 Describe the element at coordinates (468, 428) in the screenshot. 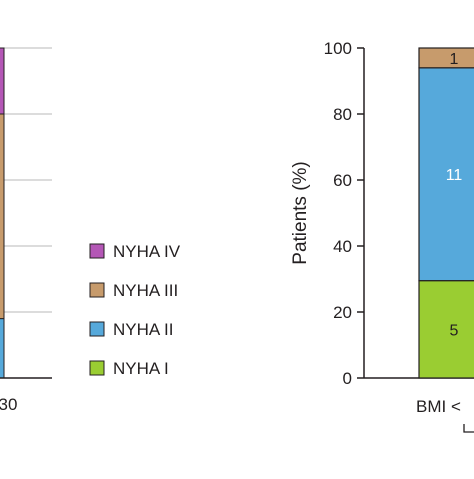

I see `group-bracket` at that location.